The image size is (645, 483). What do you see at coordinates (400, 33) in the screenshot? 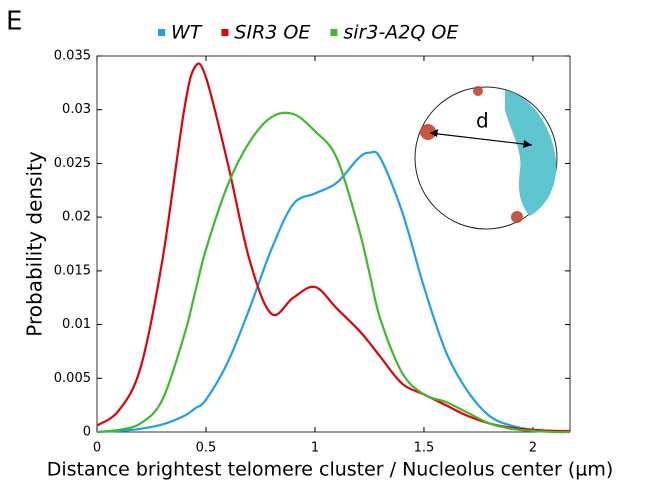
I see `legend-label: sir3-A2Q OE` at bounding box center [400, 33].